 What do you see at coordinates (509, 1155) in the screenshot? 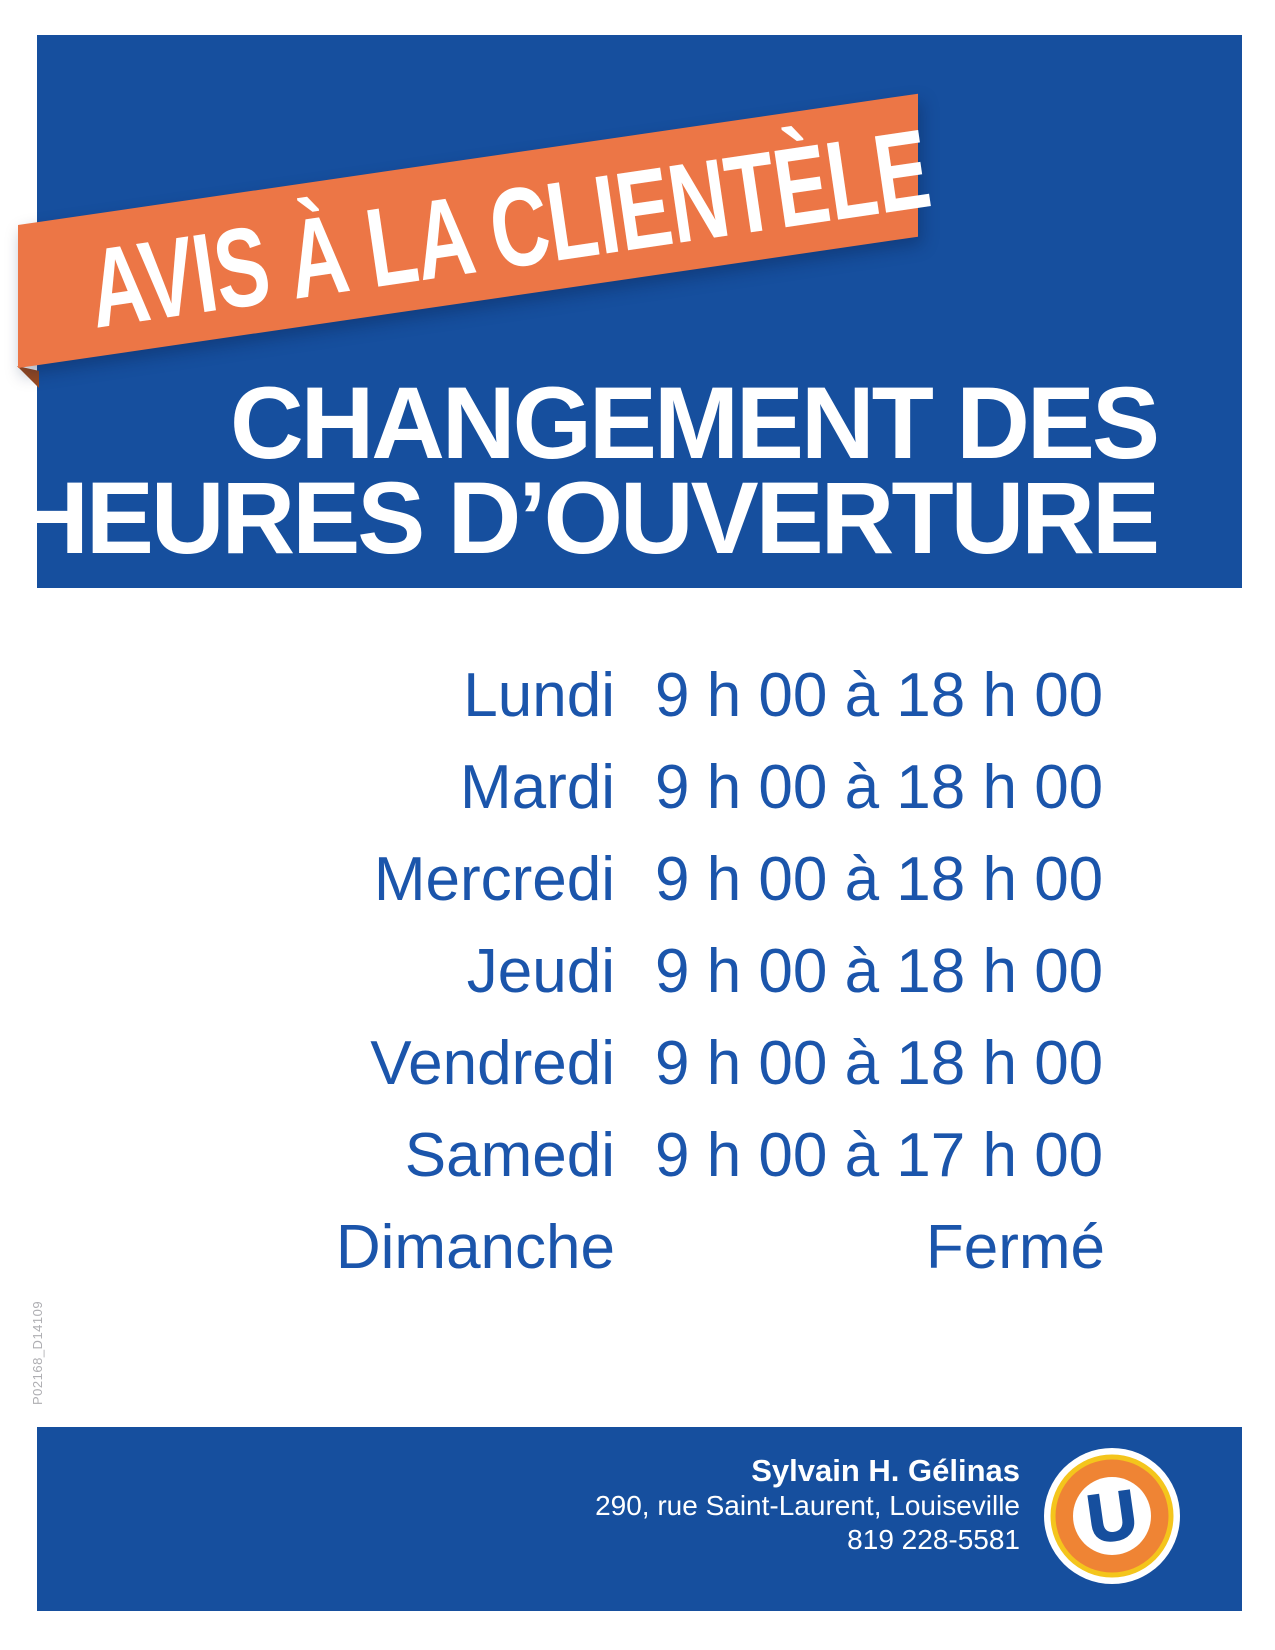
I see `day-label: Samedi` at bounding box center [509, 1155].